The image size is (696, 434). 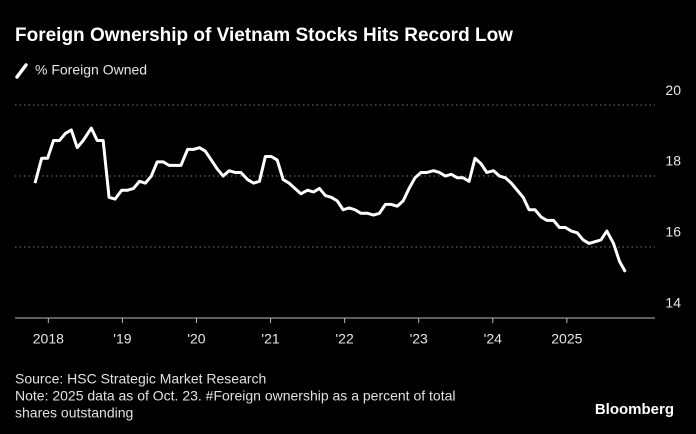 What do you see at coordinates (493, 339) in the screenshot?
I see `x-tick-label: '24` at bounding box center [493, 339].